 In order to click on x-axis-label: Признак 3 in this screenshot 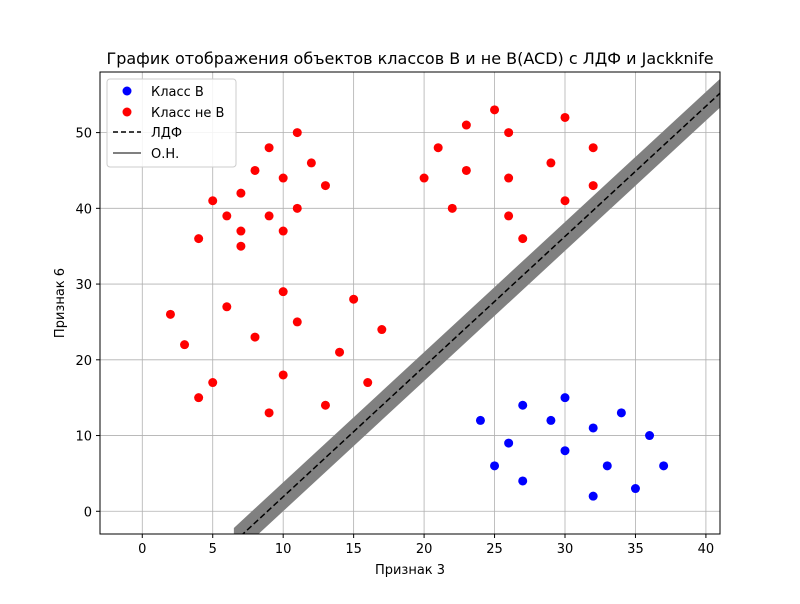, I will do `click(410, 570)`.